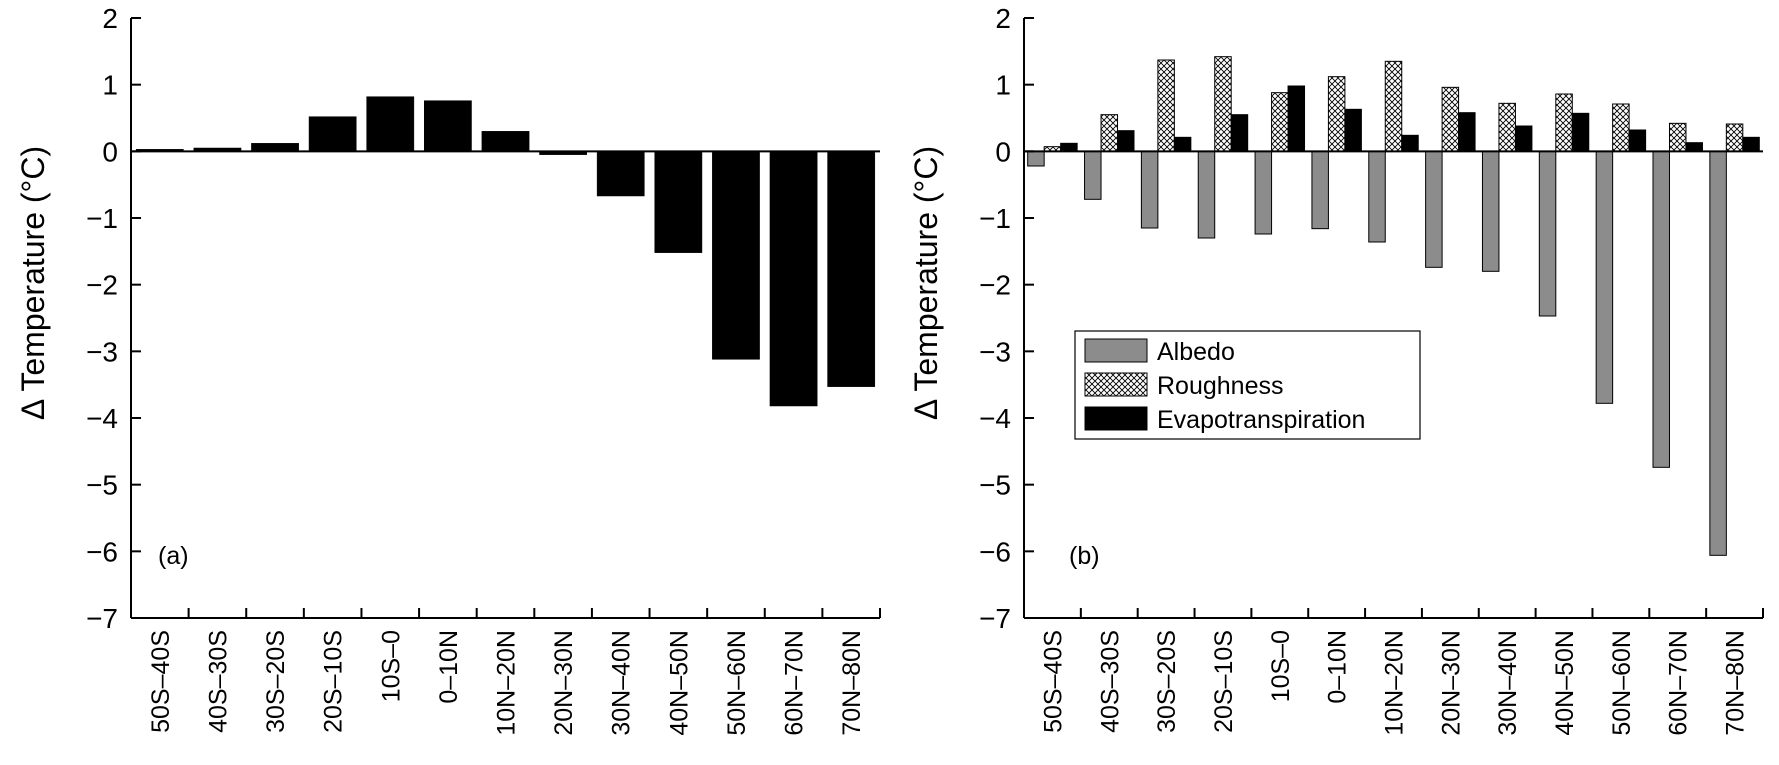 The height and width of the screenshot is (765, 1779). What do you see at coordinates (1508, 683) in the screenshot?
I see `panel-b-x-tick-label: 30N–40N` at bounding box center [1508, 683].